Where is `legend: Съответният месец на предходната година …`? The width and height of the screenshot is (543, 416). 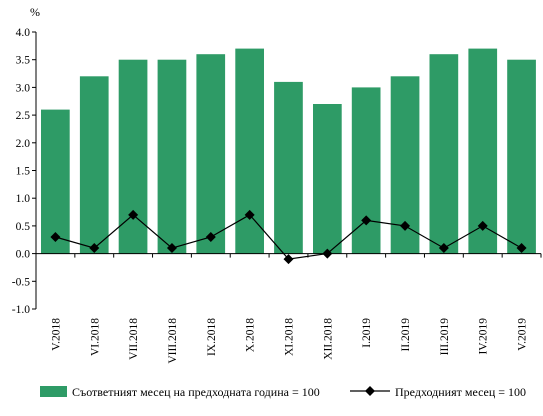
legend: Съответният месец на предходната година … is located at coordinates (283, 392).